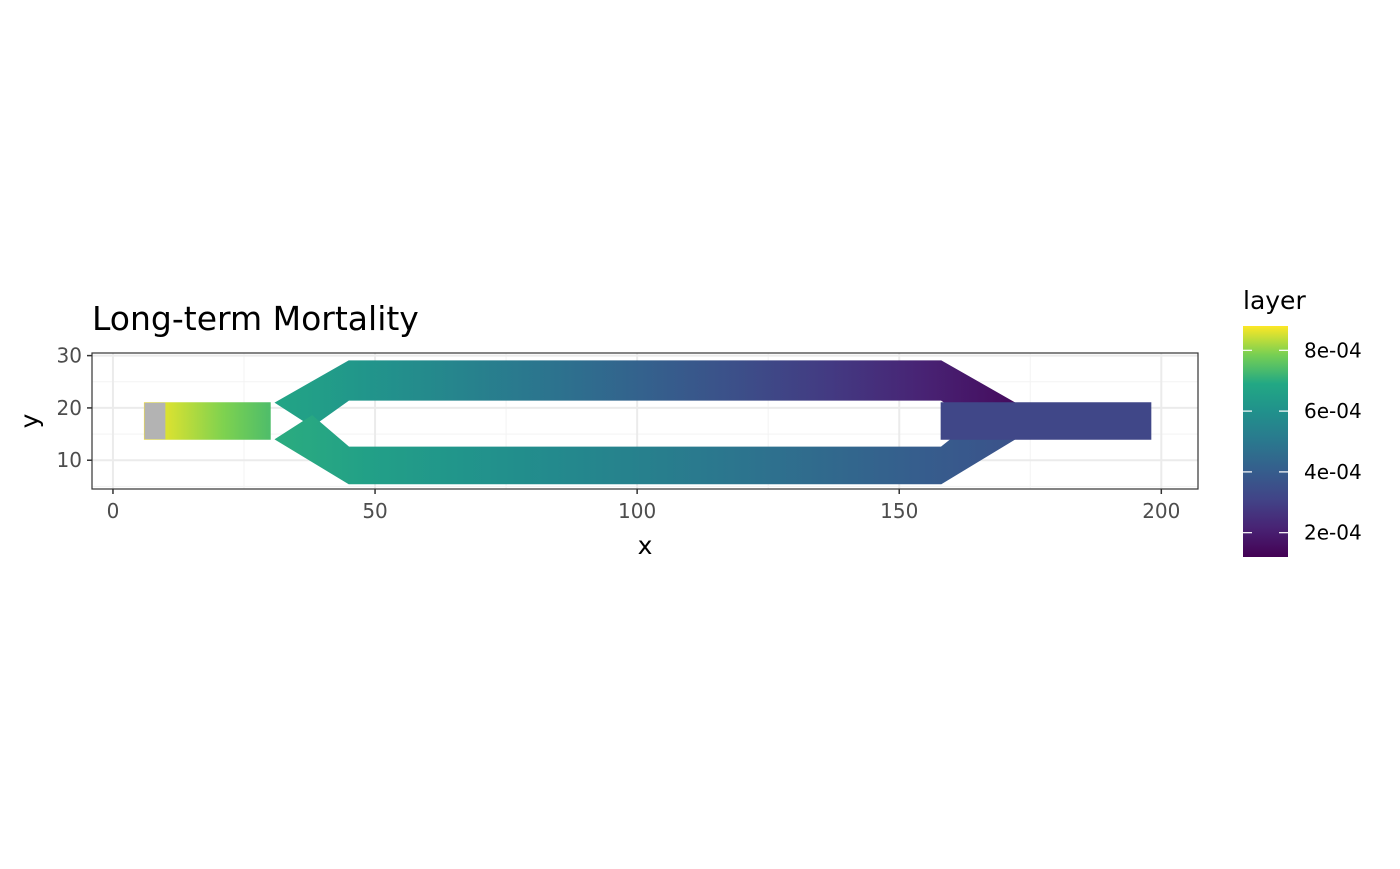 The image size is (1400, 869). I want to click on x-axis-title: x, so click(645, 545).